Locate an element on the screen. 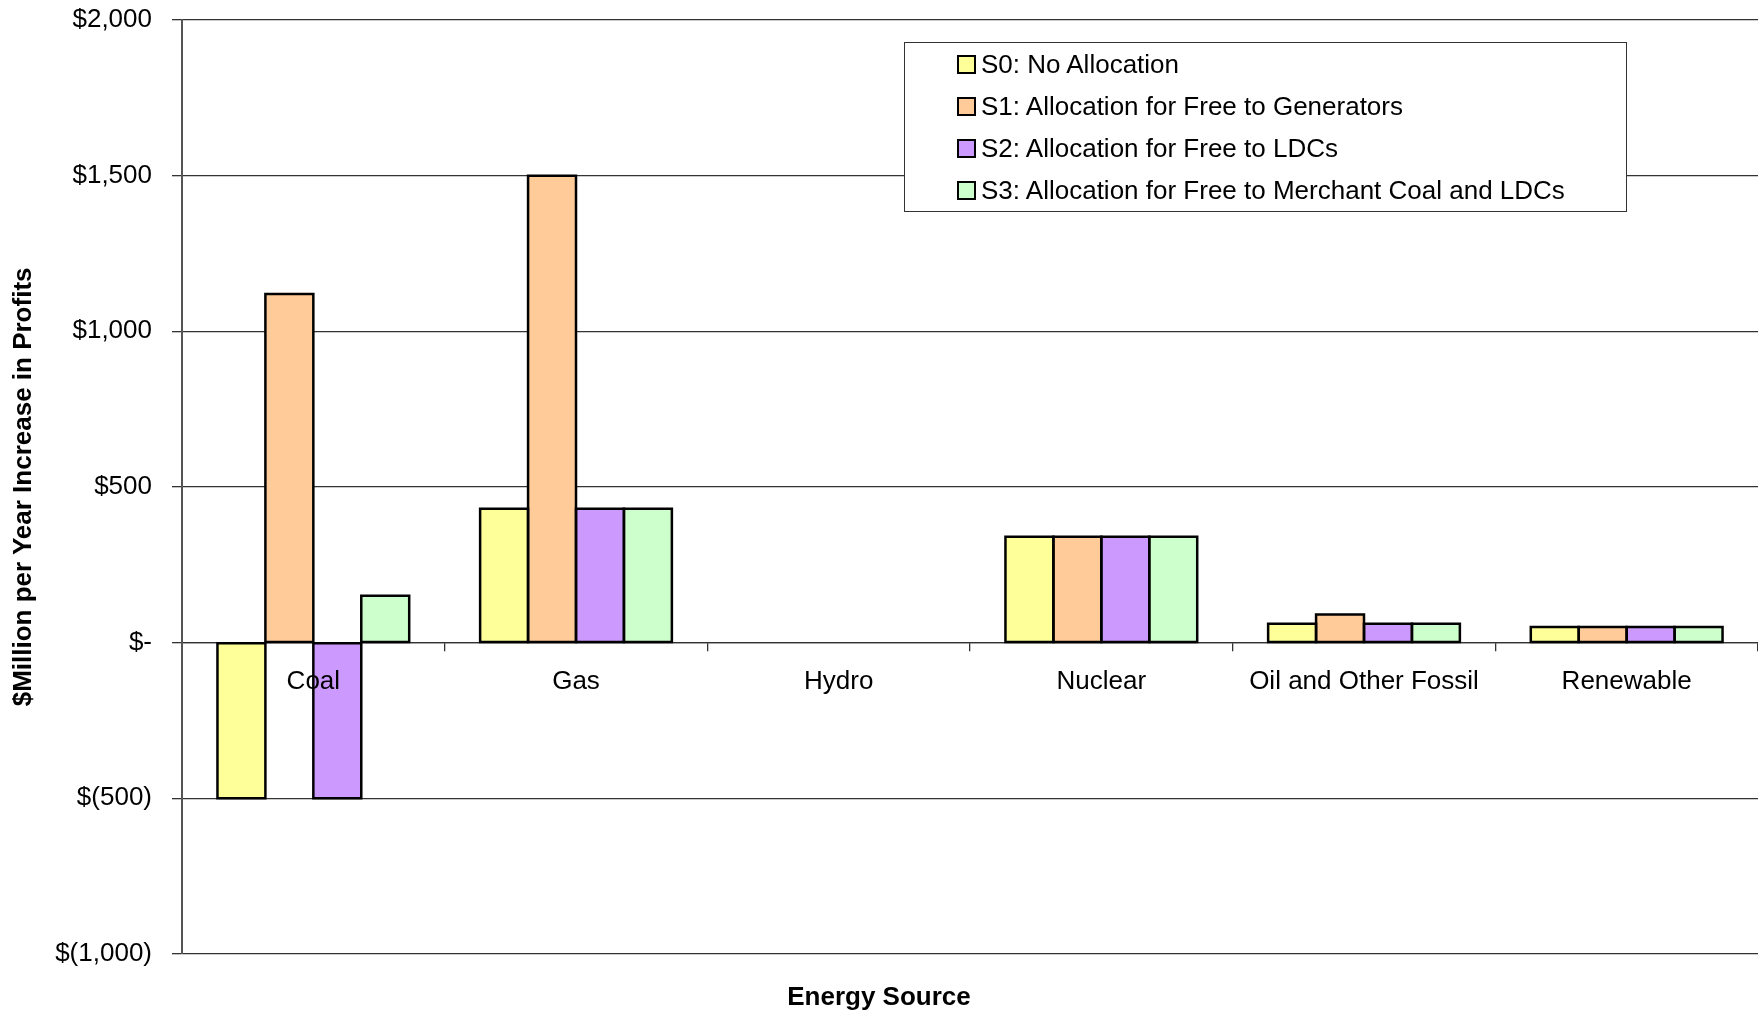 The height and width of the screenshot is (1013, 1758). y-tick-label: $500 is located at coordinates (123, 485).